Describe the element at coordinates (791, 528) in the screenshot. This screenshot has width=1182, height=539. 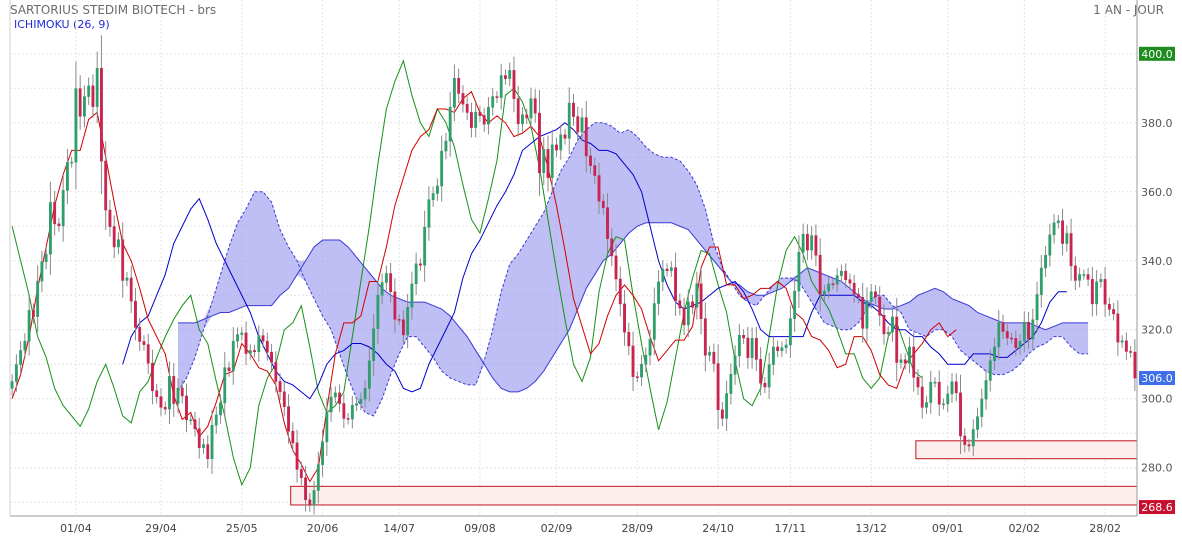
I see `x-tick-label: 17/11` at that location.